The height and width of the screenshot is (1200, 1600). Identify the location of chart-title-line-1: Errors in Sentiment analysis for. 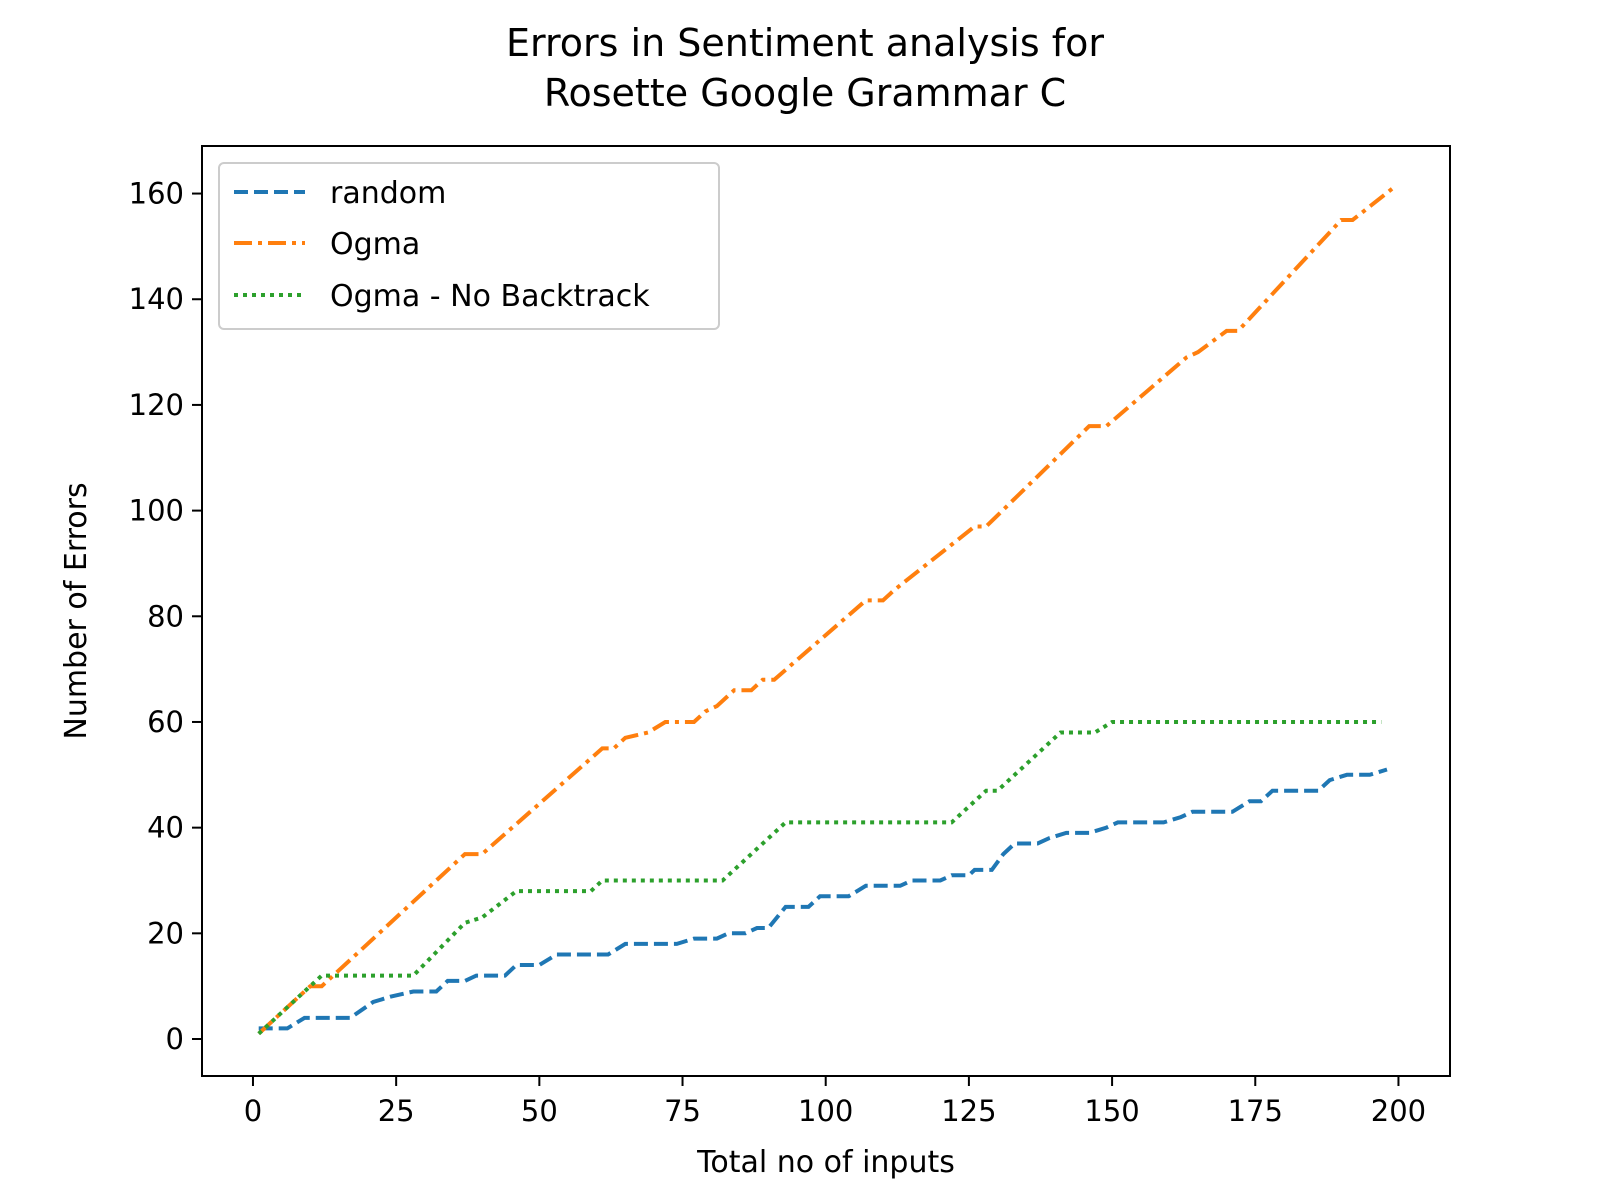
(805, 43).